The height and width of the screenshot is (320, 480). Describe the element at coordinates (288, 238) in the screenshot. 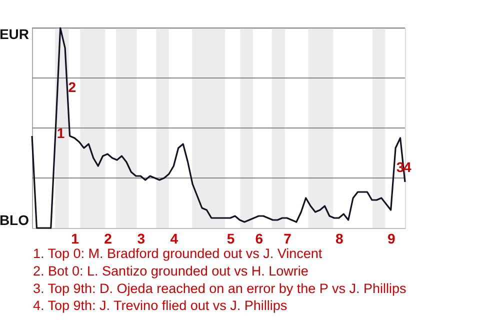

I see `x-tick-label: 7` at that location.